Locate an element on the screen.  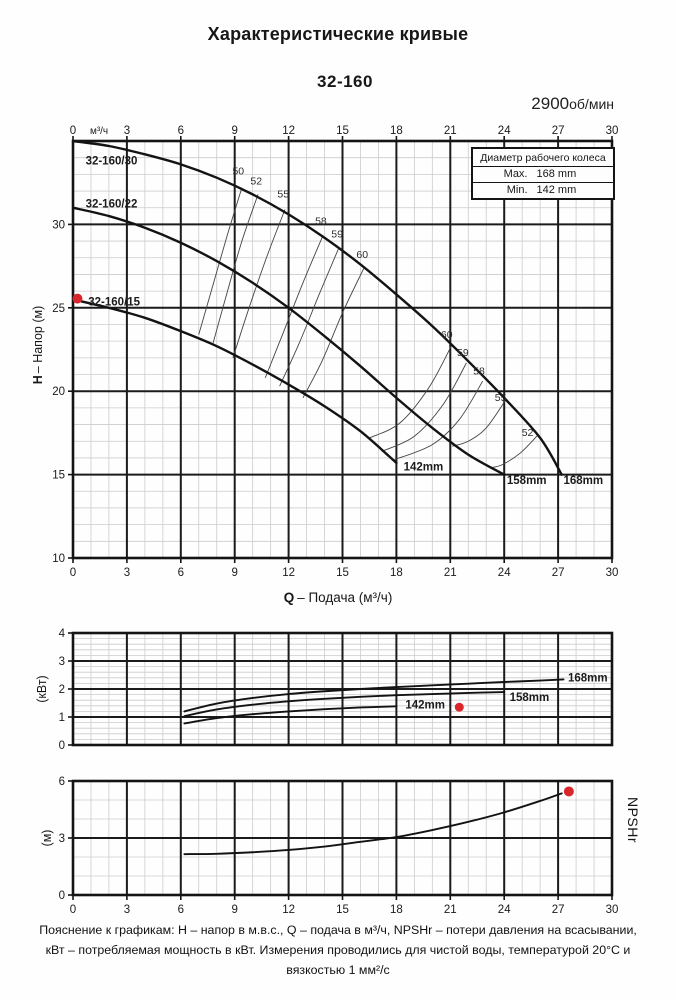
legend-min-value: 142 mm is located at coordinates (556, 190).